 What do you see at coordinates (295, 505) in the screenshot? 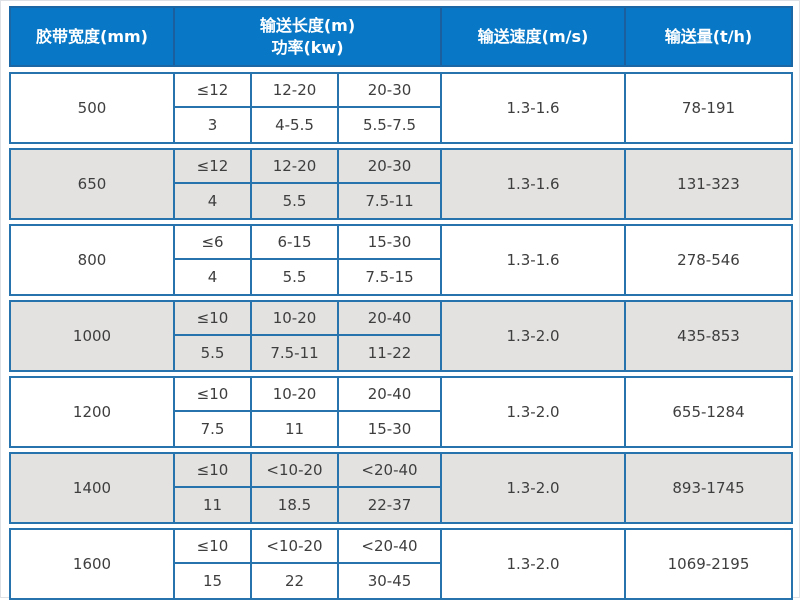
I see `power-cell: 18.5` at bounding box center [295, 505].